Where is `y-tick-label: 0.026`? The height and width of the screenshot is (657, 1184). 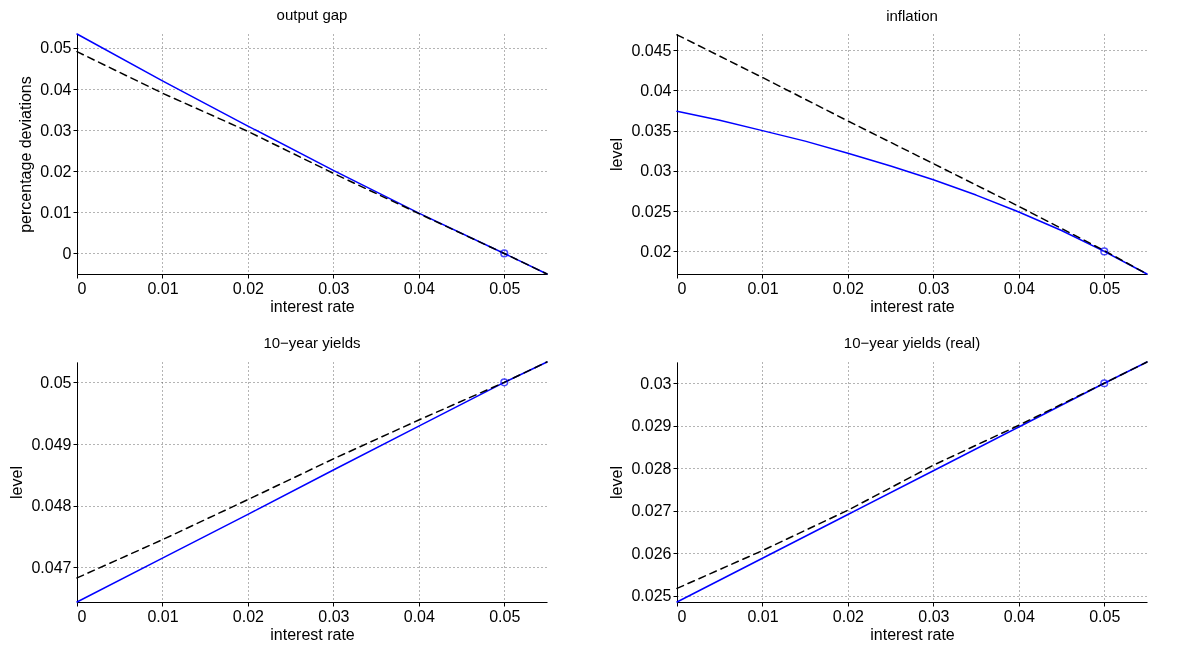
y-tick-label: 0.026 is located at coordinates (651, 553).